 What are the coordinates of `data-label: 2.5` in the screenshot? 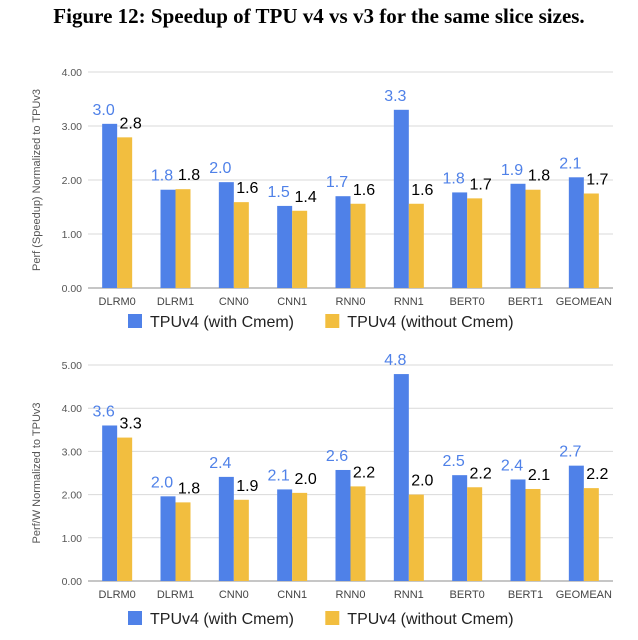 It's located at (454, 461).